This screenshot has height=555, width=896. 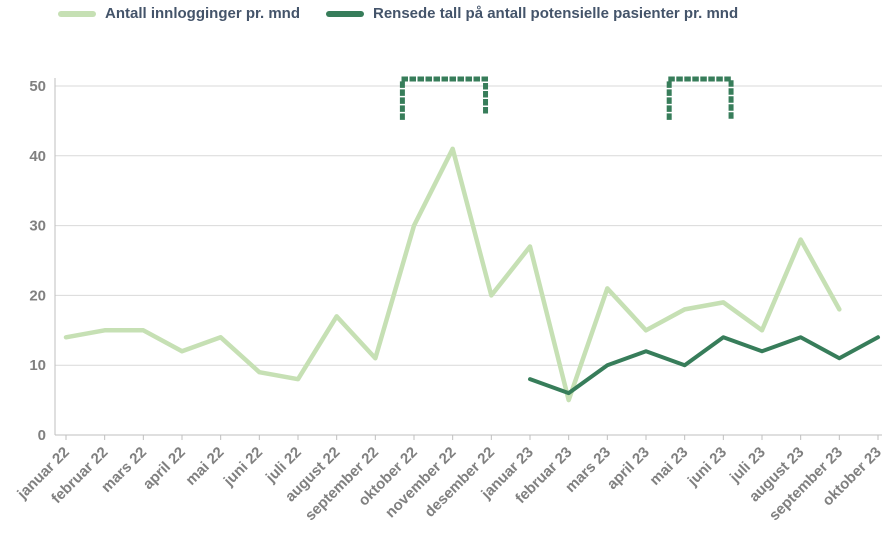 I want to click on x-axis-label: april 22, so click(x=164, y=468).